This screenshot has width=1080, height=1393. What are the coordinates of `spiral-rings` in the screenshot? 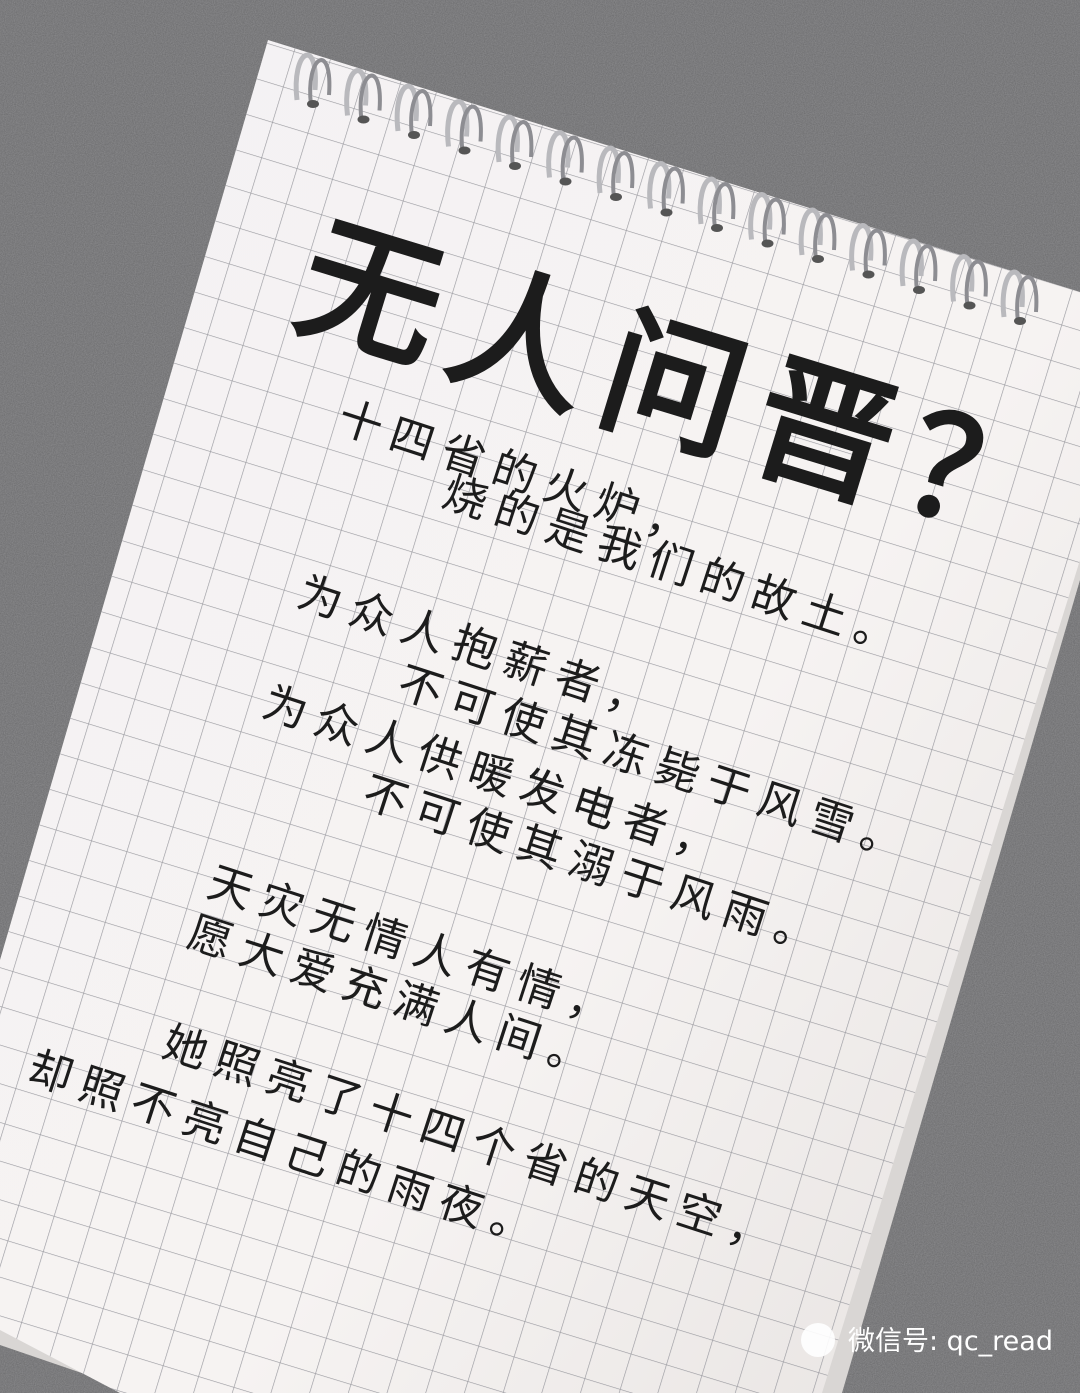 It's located at (666, 188).